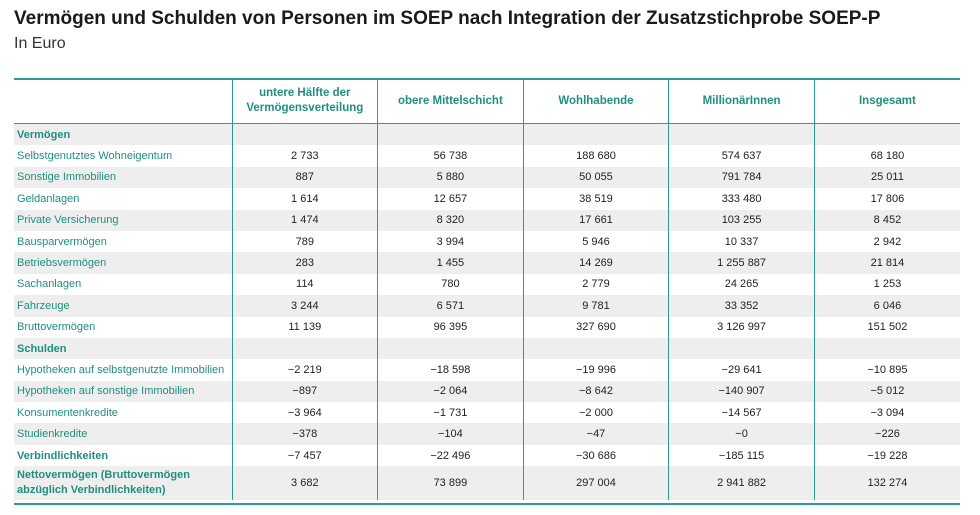 Image resolution: width=980 pixels, height=515 pixels. Describe the element at coordinates (741, 483) in the screenshot. I see `table-cell: 2 941 882` at that location.